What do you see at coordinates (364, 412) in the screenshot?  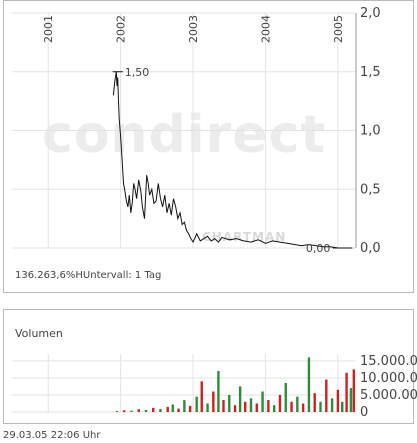 I see `volume-tick-label: 0` at bounding box center [364, 412].